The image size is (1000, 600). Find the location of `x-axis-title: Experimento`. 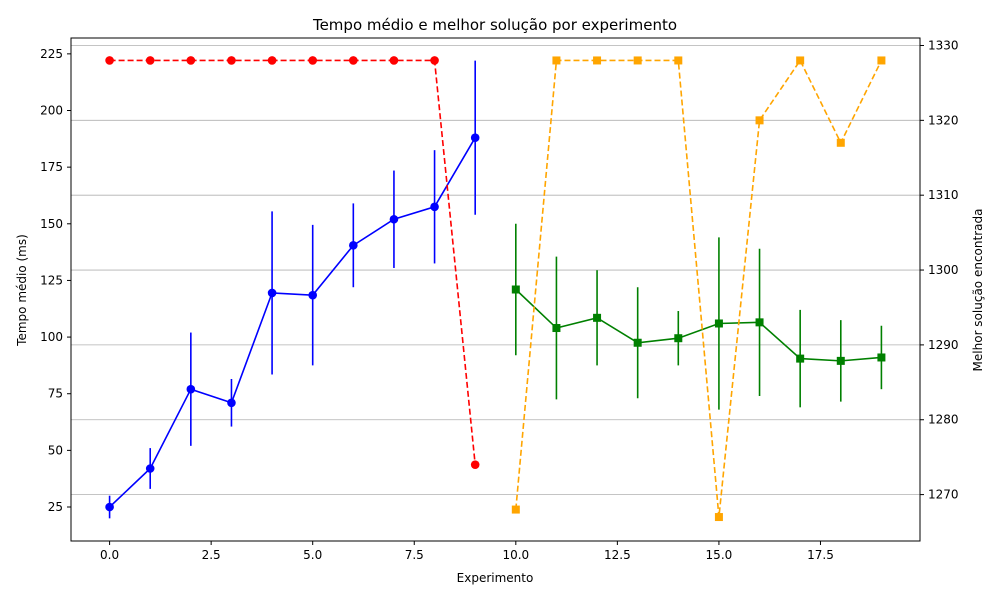

x-axis-title: Experimento is located at coordinates (495, 578).